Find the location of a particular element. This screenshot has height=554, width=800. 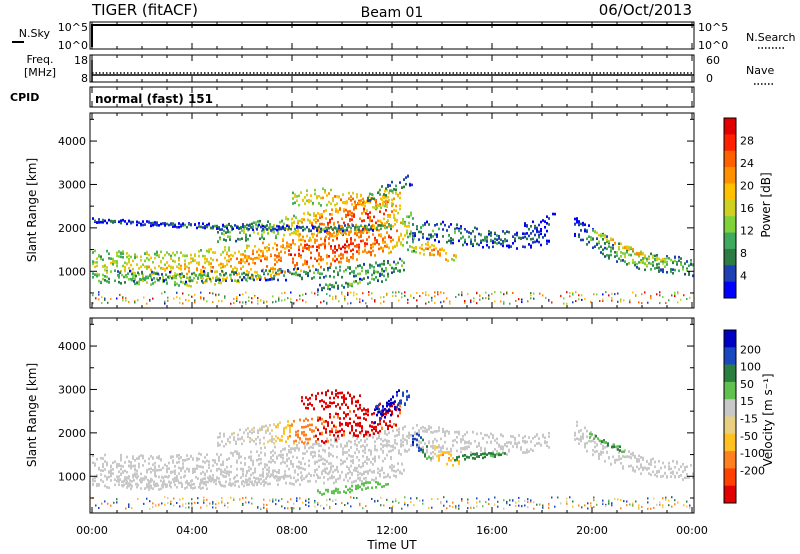

power-cbar-label: Power [dB] is located at coordinates (766, 204).